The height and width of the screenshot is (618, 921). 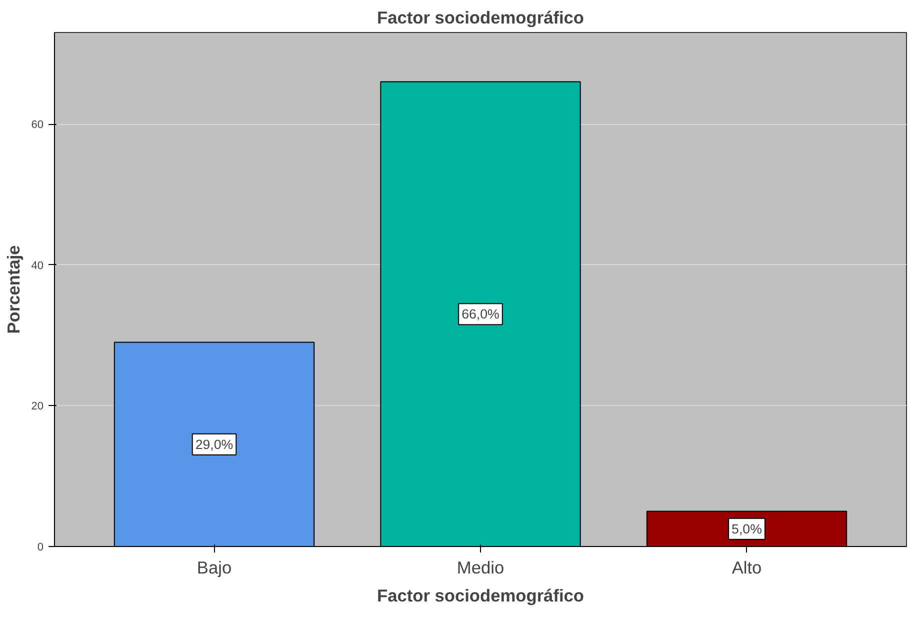 What do you see at coordinates (37, 406) in the screenshot?
I see `y-tick-label: 20` at bounding box center [37, 406].